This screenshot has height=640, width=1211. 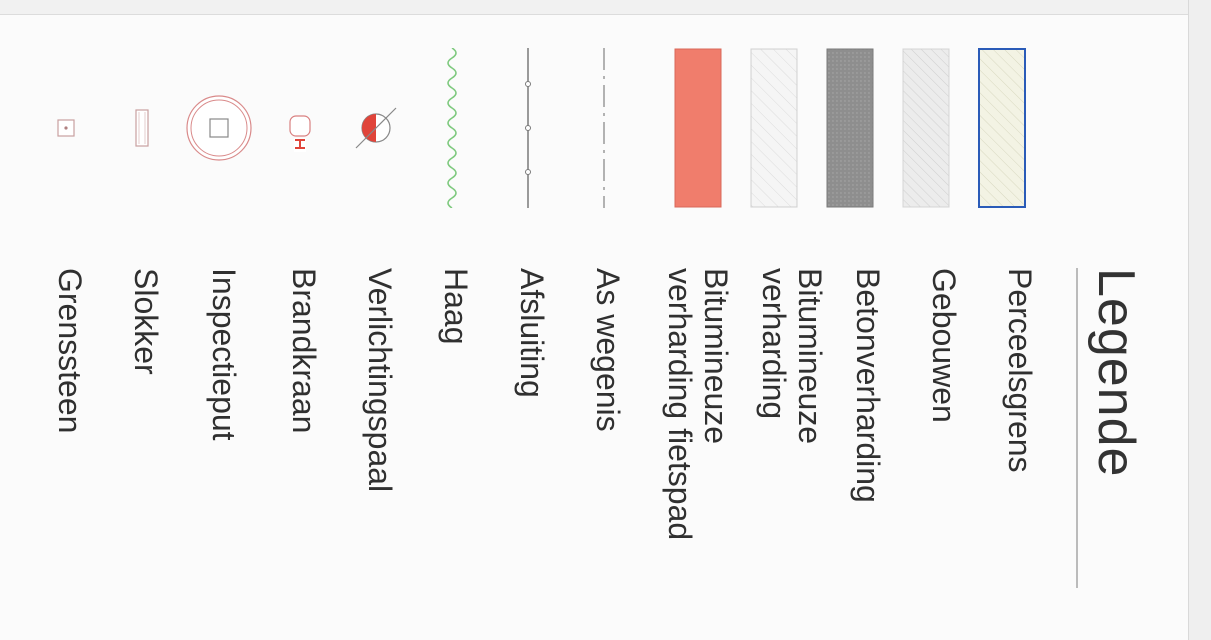 What do you see at coordinates (376, 128) in the screenshot?
I see `light-pole-icon` at bounding box center [376, 128].